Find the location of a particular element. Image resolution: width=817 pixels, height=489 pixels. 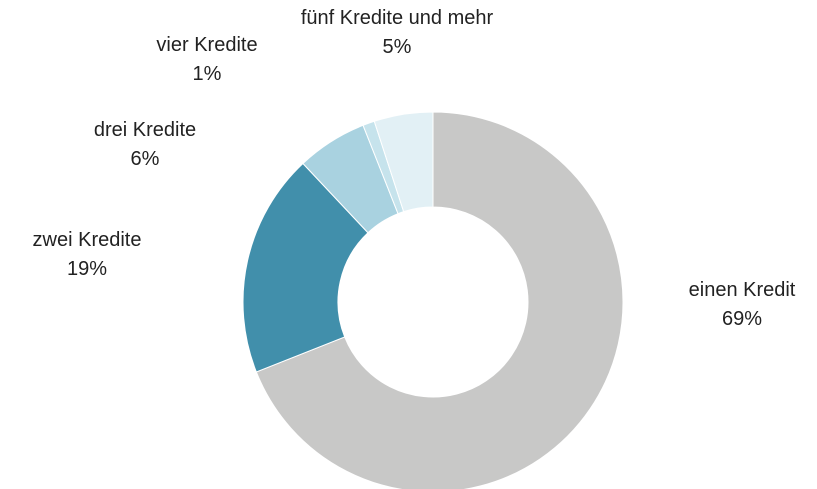

slice-label: einen Kredit 69% is located at coordinates (729, 305).